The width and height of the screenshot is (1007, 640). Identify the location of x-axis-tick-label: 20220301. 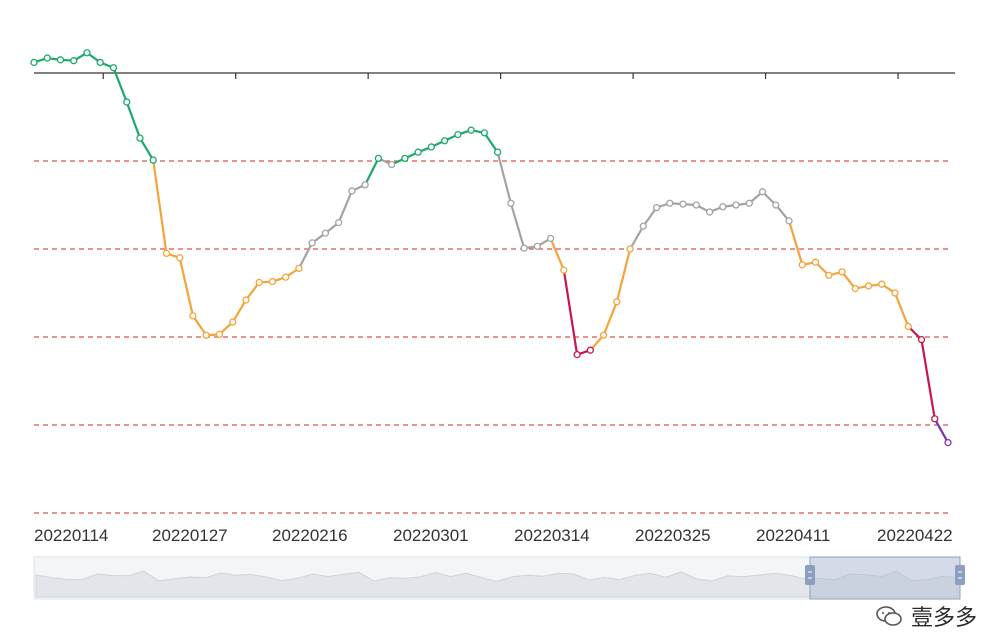
(431, 535).